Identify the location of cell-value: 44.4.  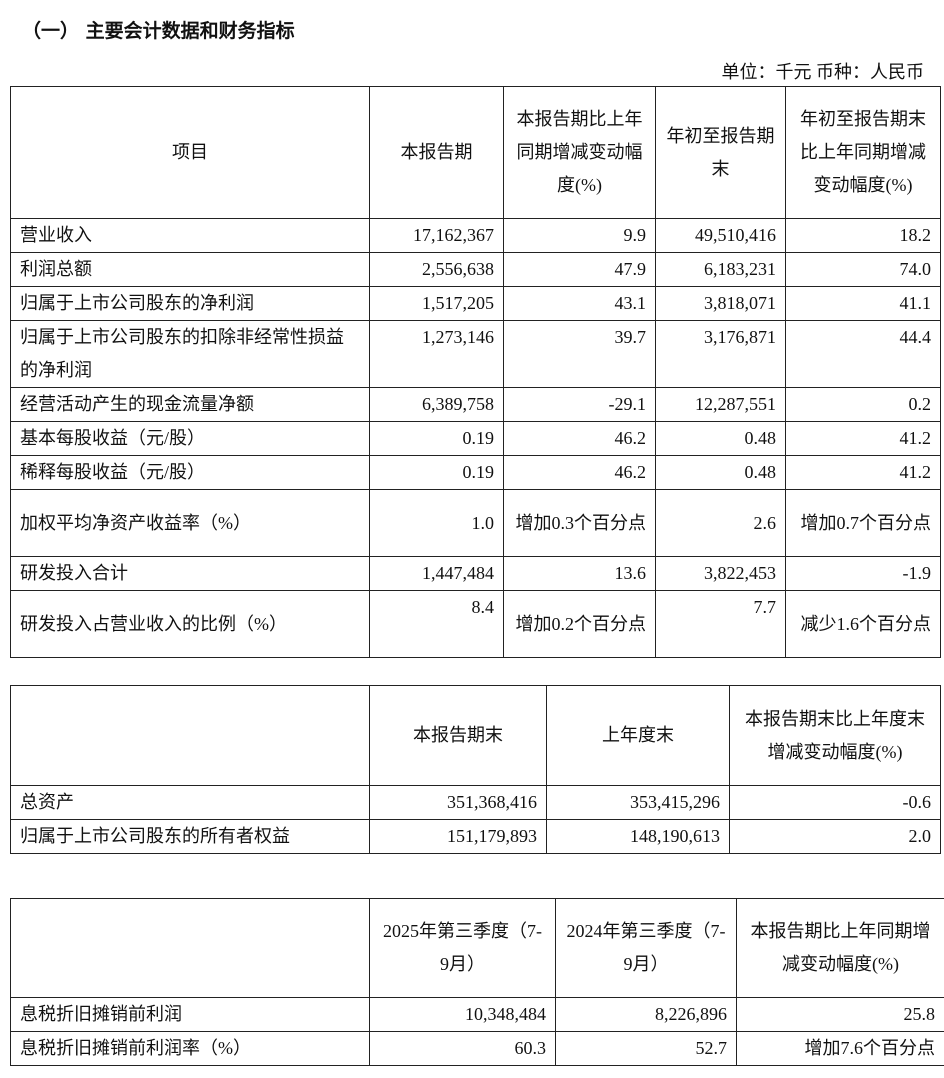
(863, 354).